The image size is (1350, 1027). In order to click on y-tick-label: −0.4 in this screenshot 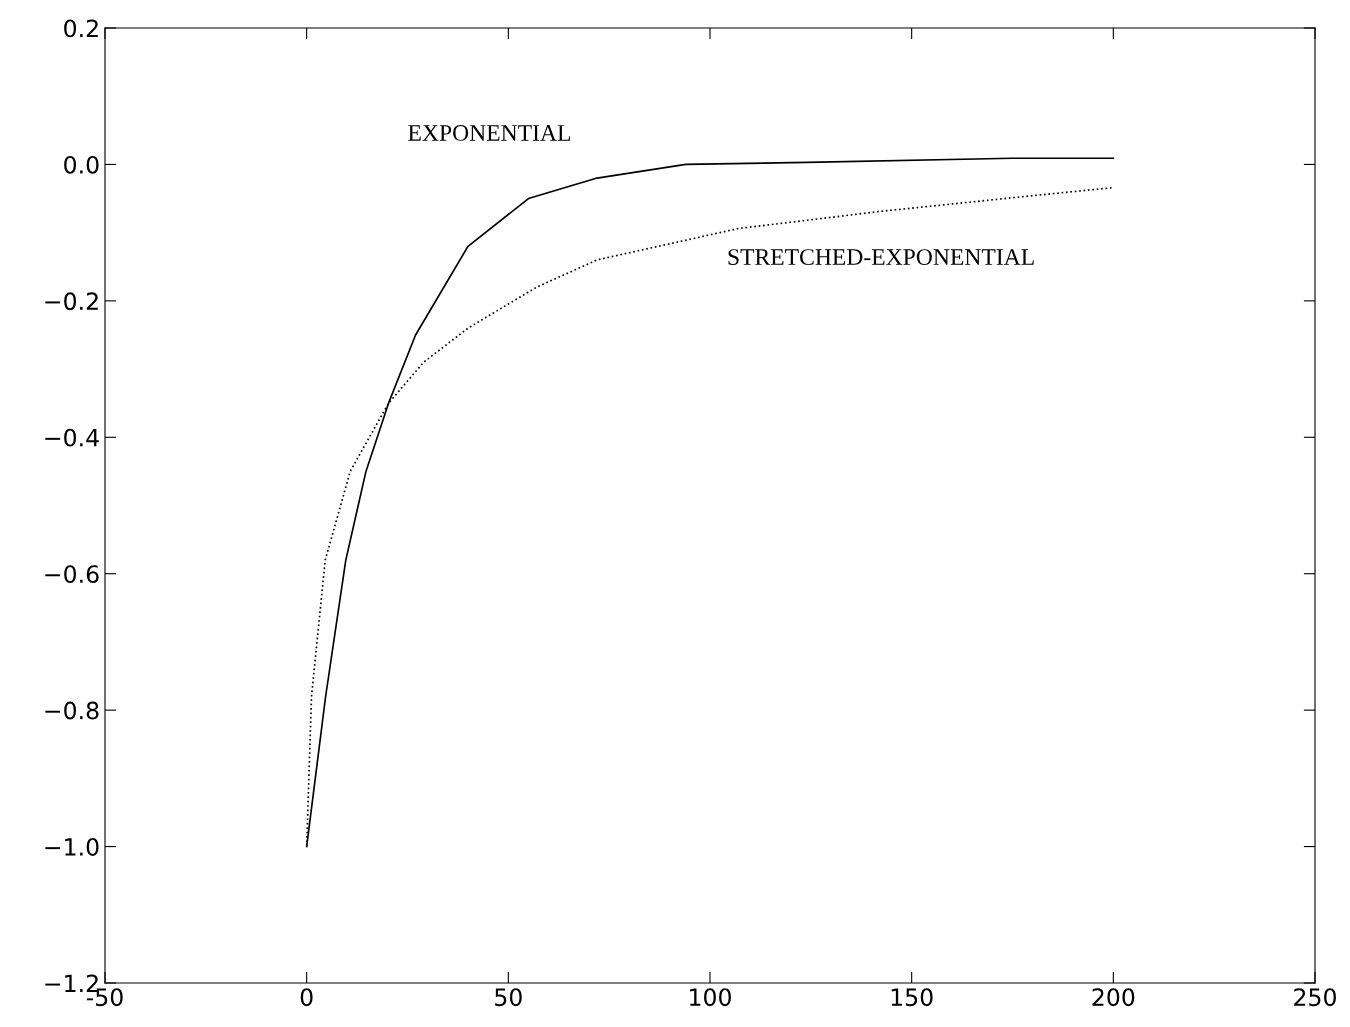, I will do `click(72, 437)`.